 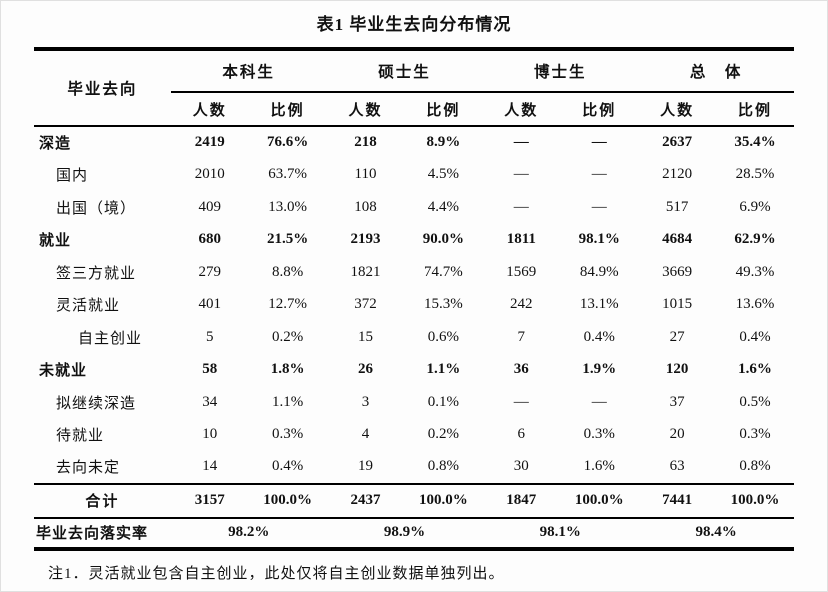 What do you see at coordinates (365, 434) in the screenshot?
I see `cell-value: 4` at bounding box center [365, 434].